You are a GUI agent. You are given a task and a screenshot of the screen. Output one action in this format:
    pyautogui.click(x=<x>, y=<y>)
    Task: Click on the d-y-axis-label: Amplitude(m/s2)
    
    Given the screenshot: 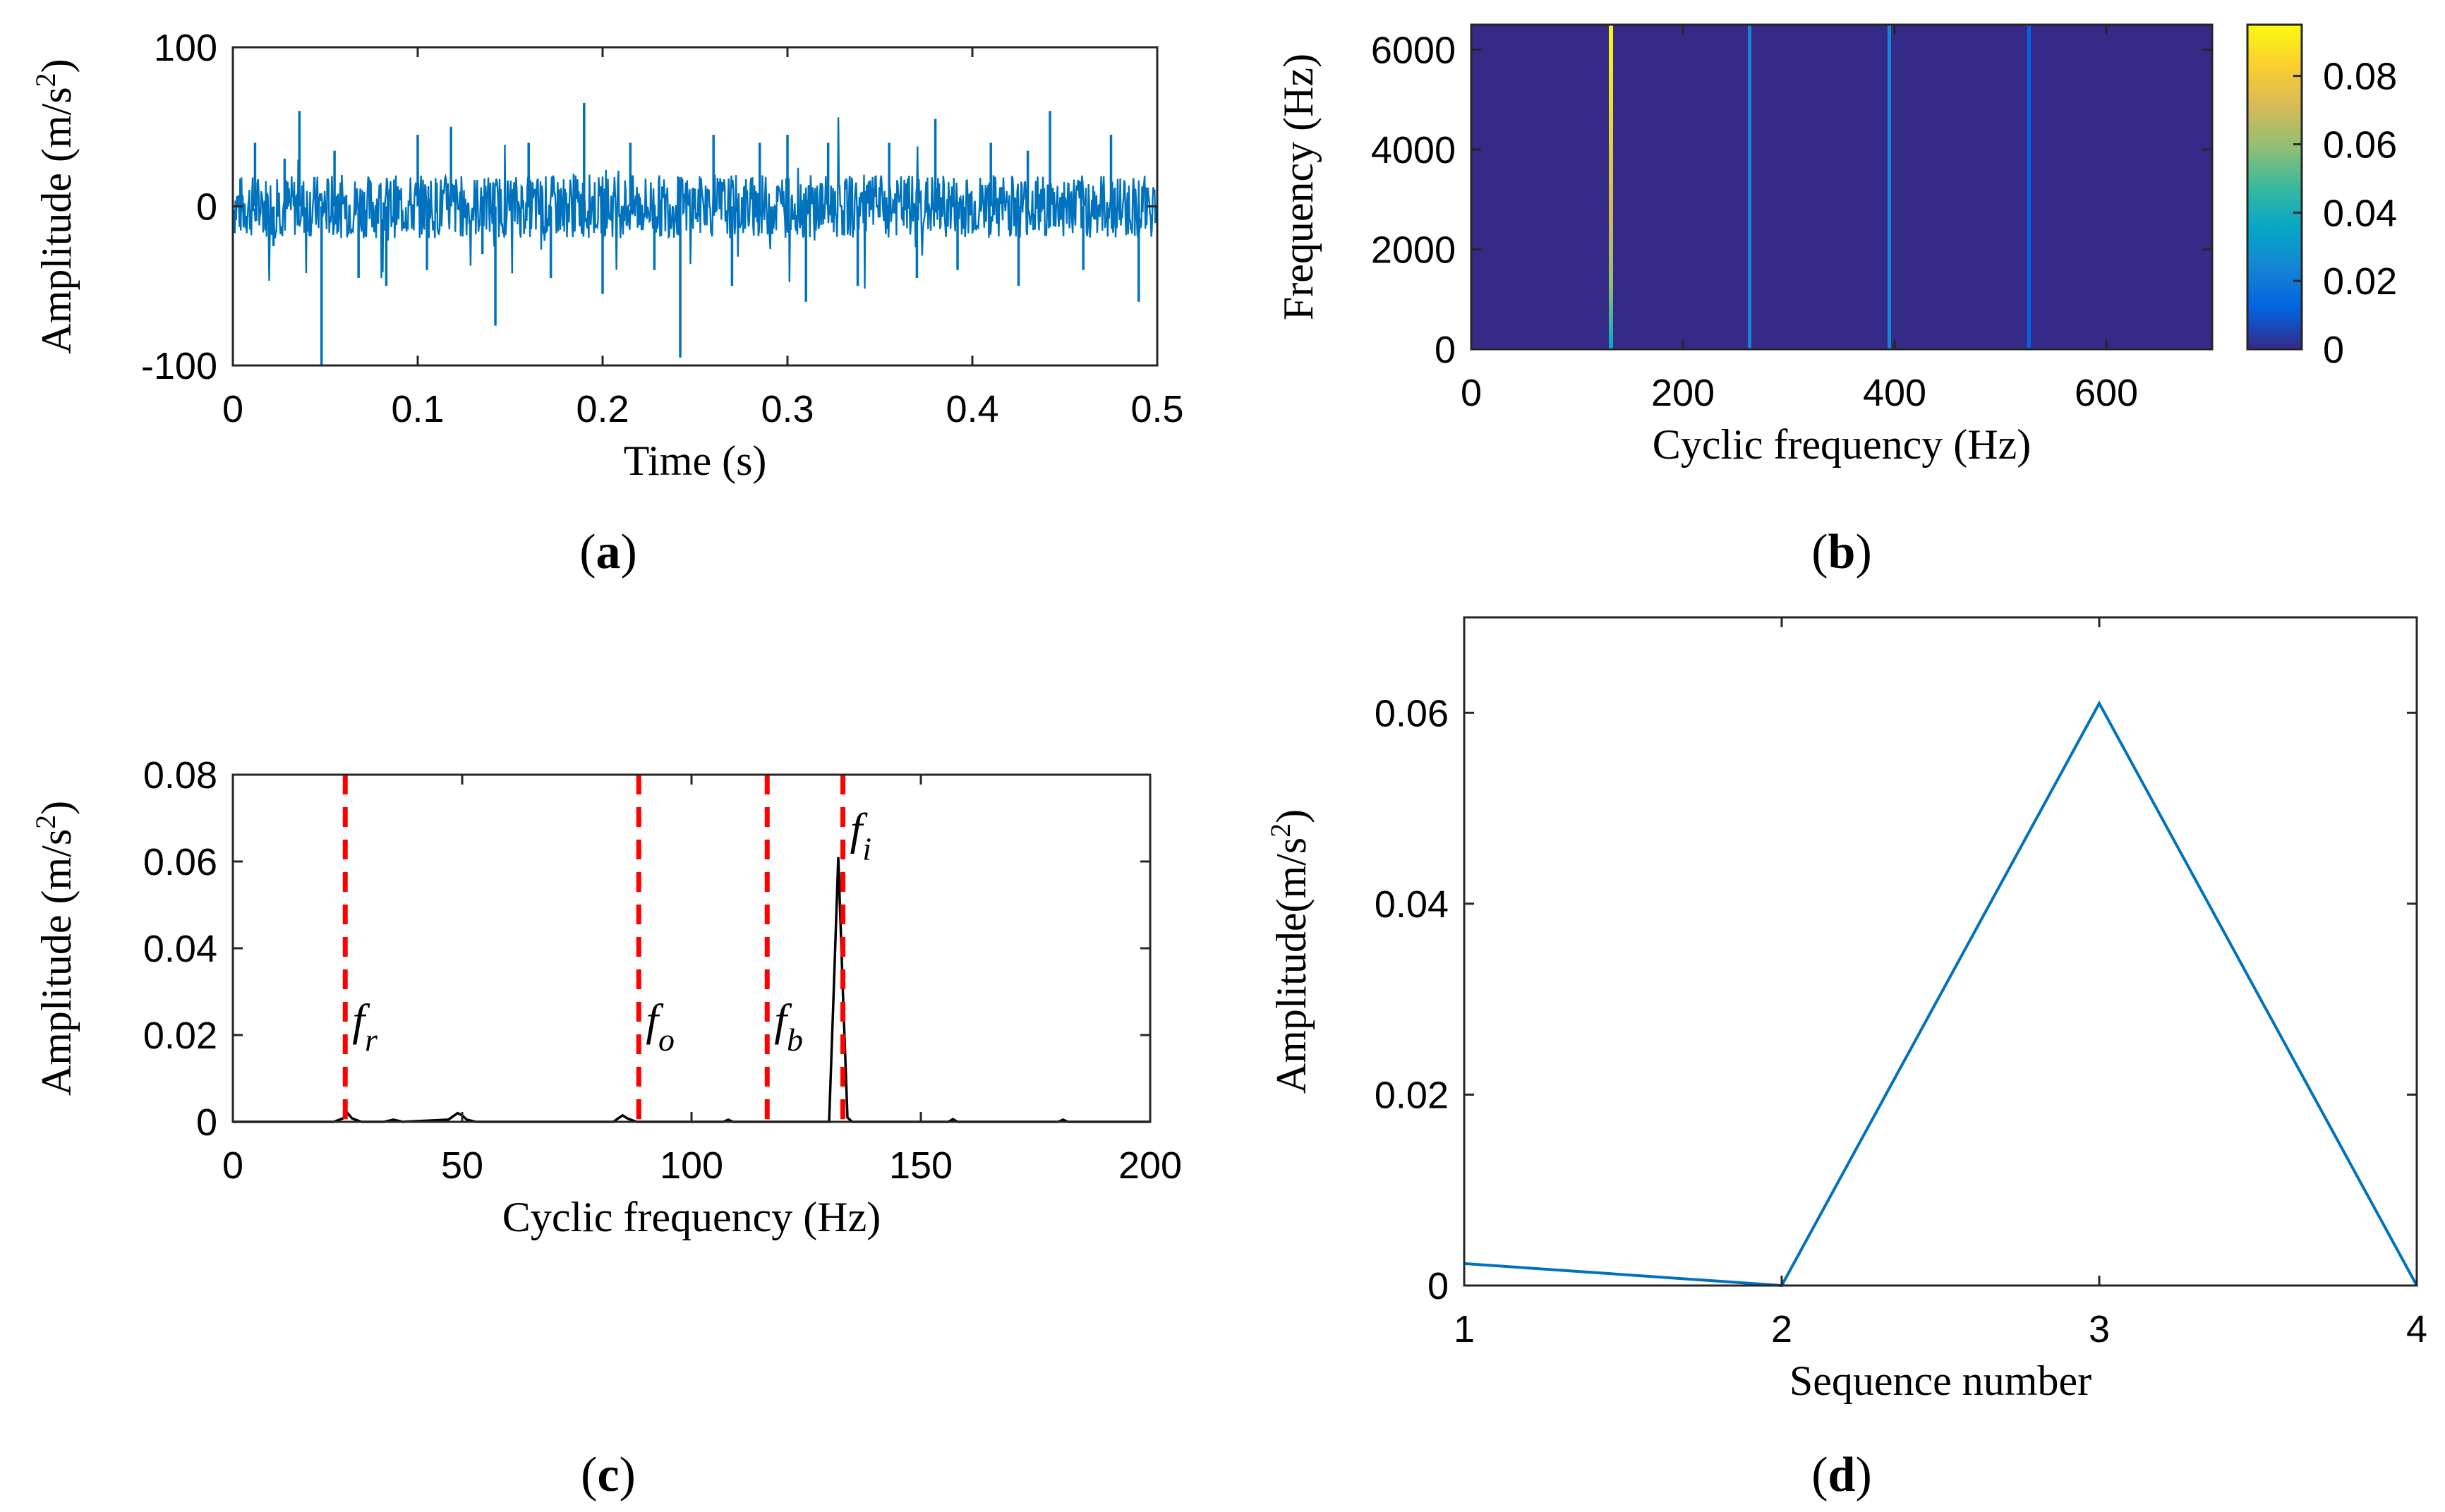 What is the action you would take?
    pyautogui.click(x=1289, y=952)
    